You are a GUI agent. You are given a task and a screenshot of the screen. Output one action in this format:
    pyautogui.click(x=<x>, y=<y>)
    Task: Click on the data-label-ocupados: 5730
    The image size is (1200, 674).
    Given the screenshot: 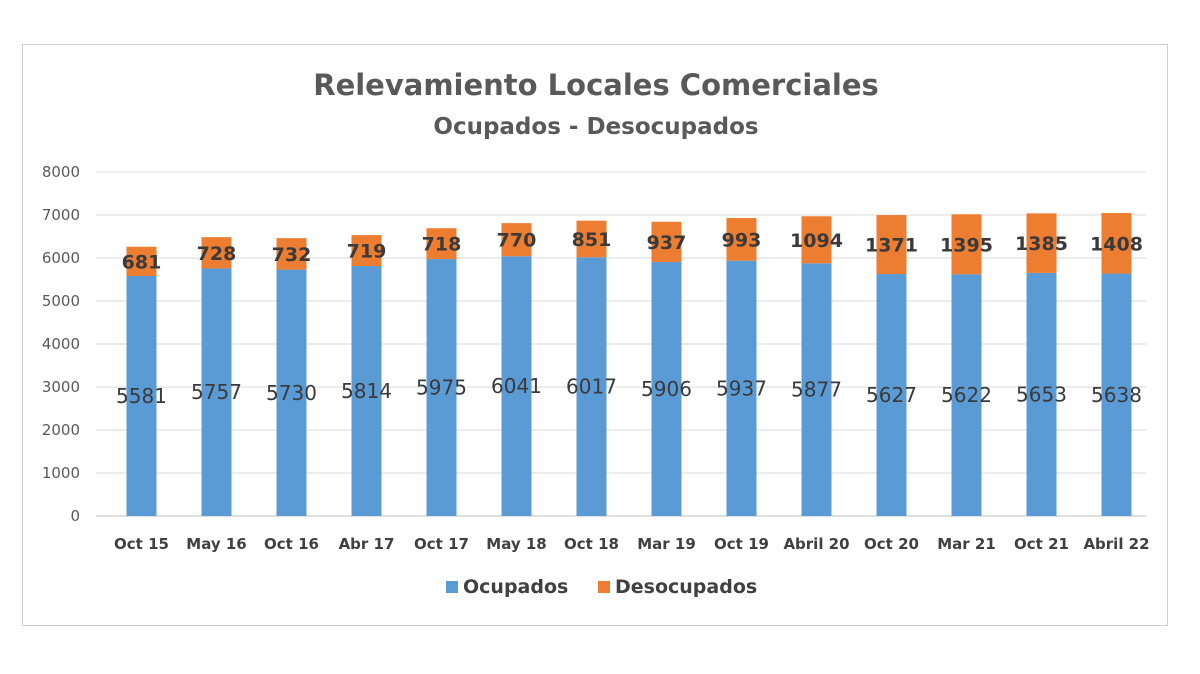 What is the action you would take?
    pyautogui.click(x=291, y=393)
    